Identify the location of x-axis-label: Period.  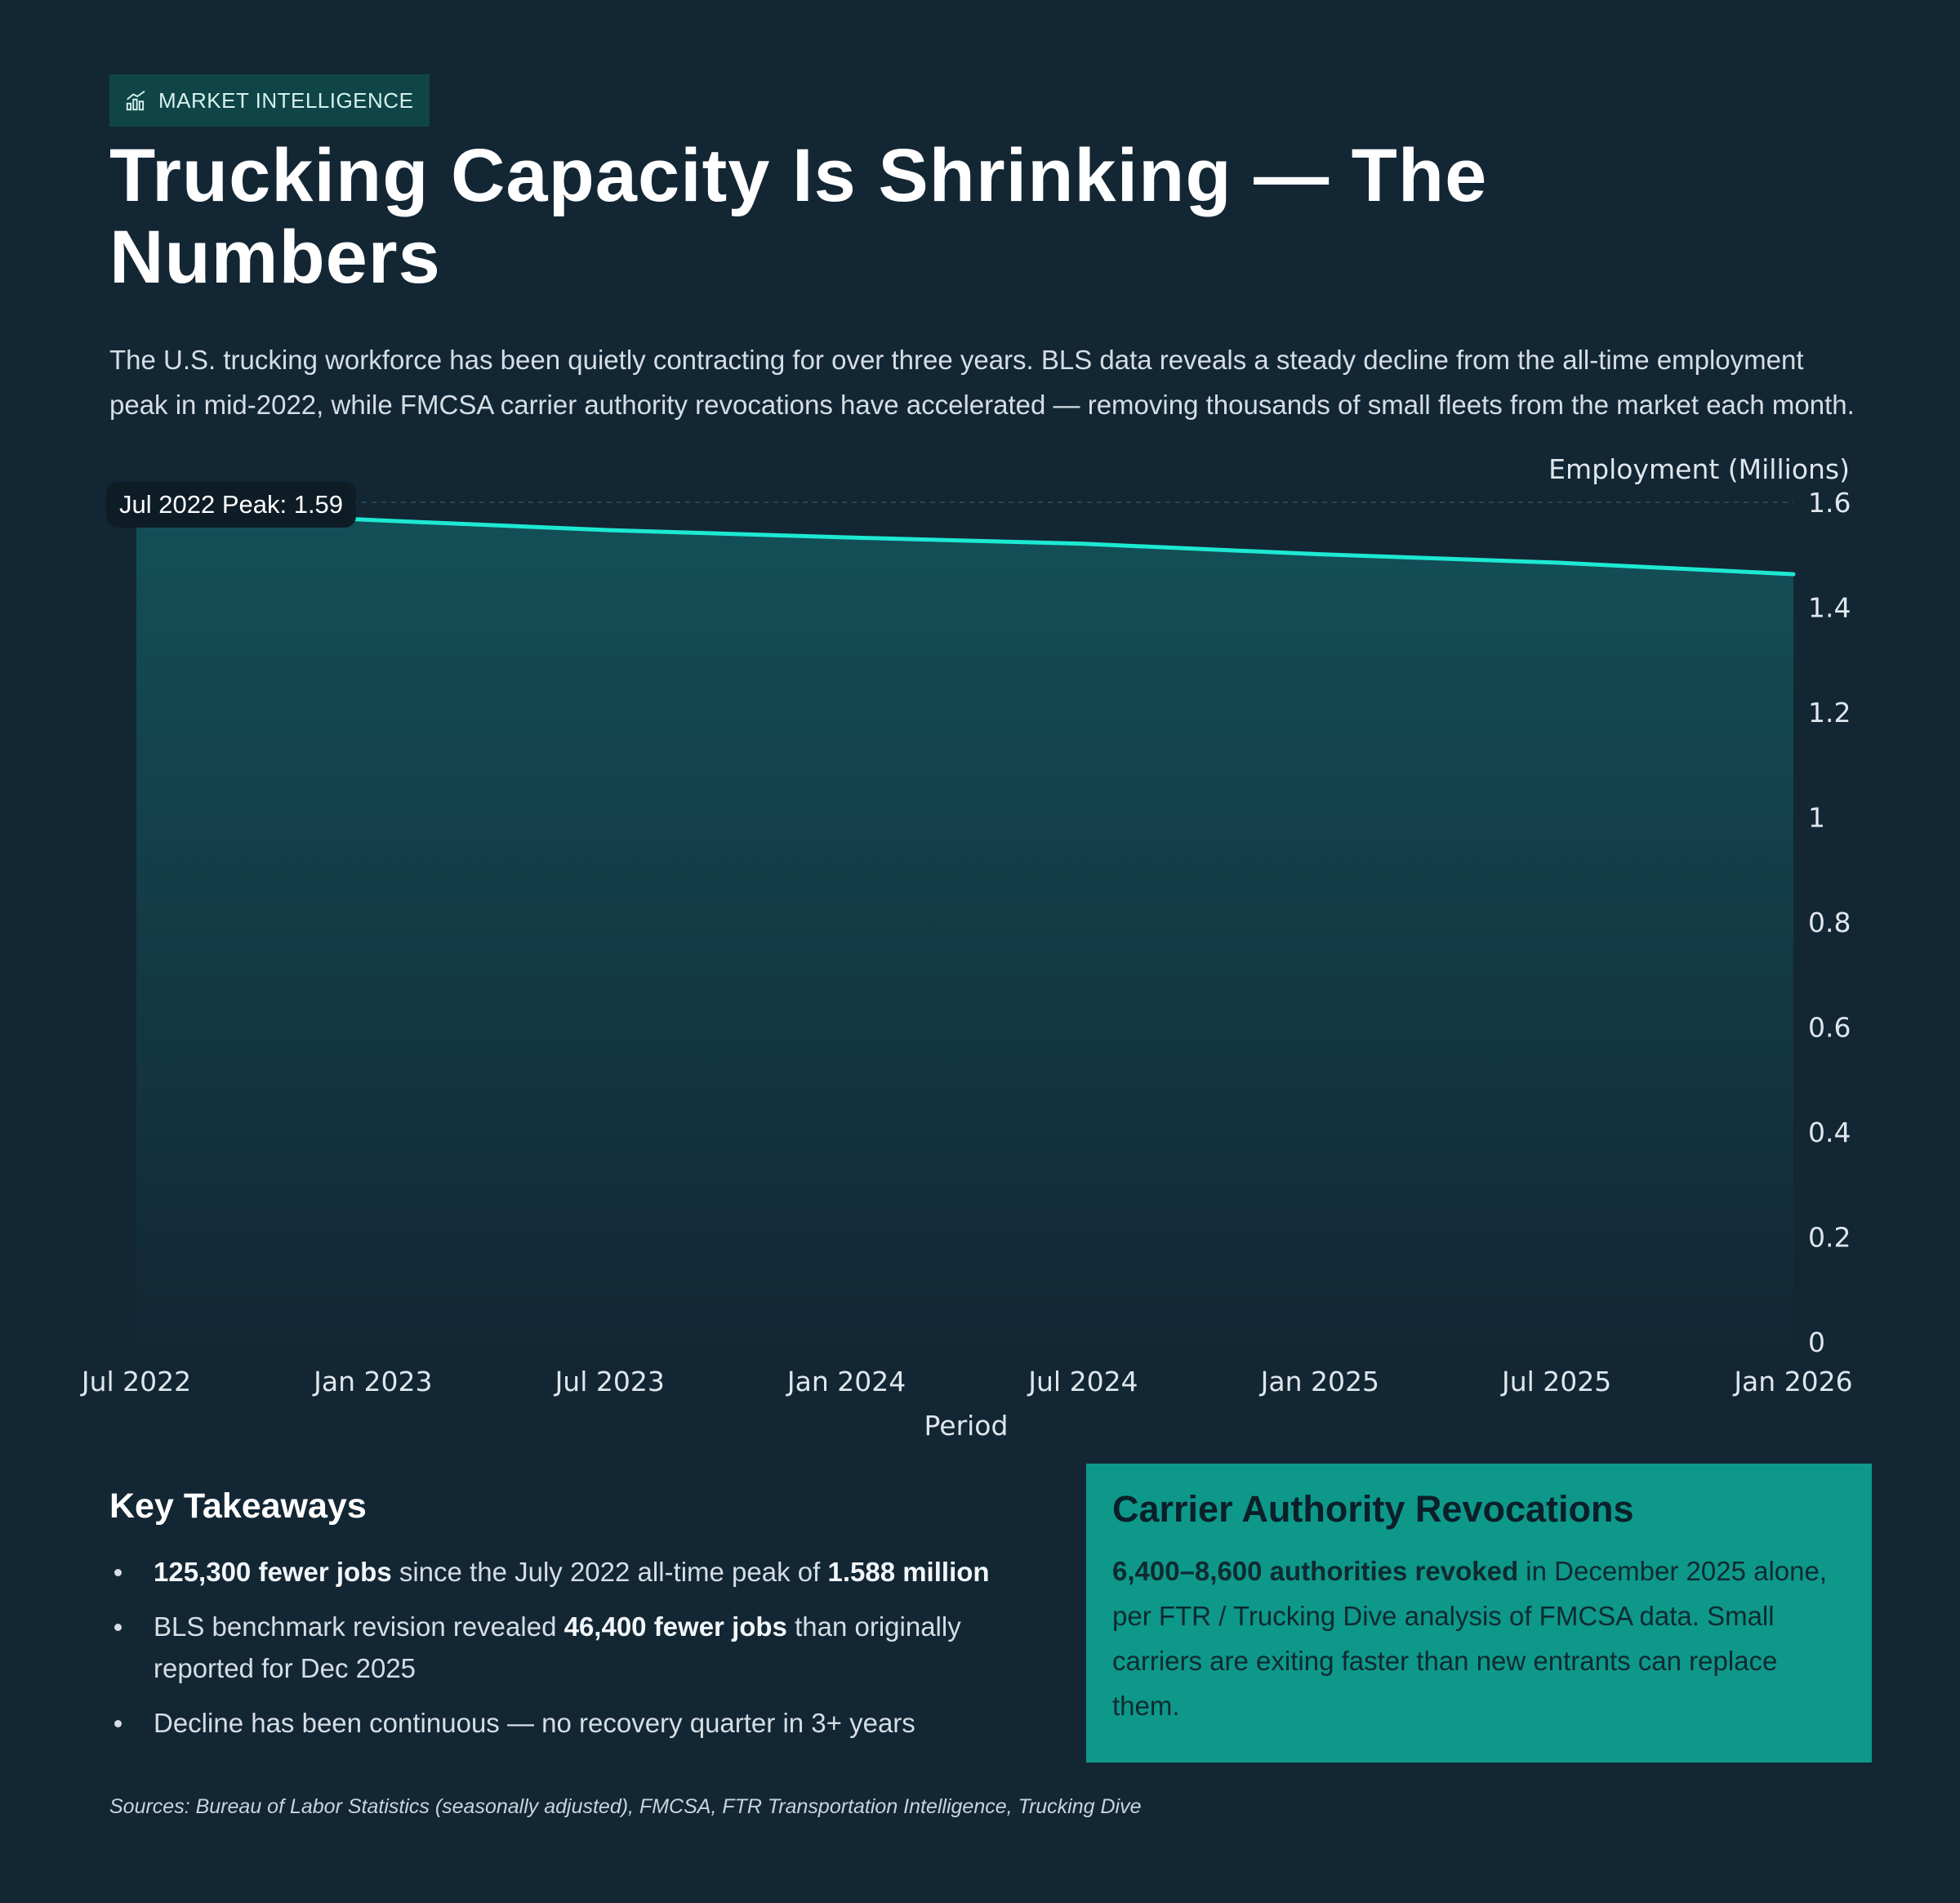
(967, 1426).